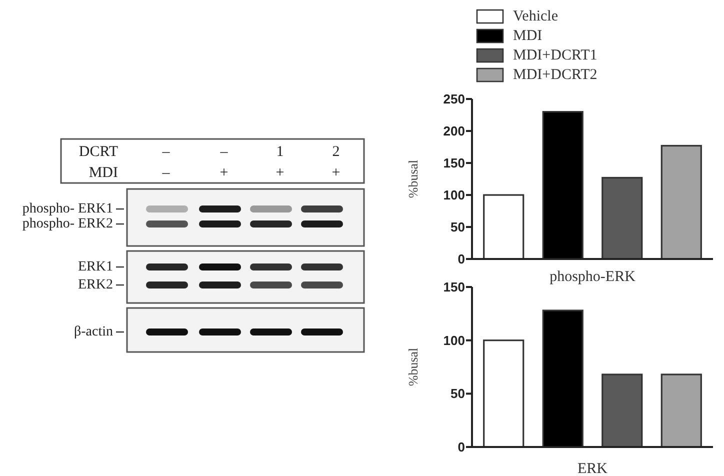  I want to click on text: MDI, so click(103, 173).